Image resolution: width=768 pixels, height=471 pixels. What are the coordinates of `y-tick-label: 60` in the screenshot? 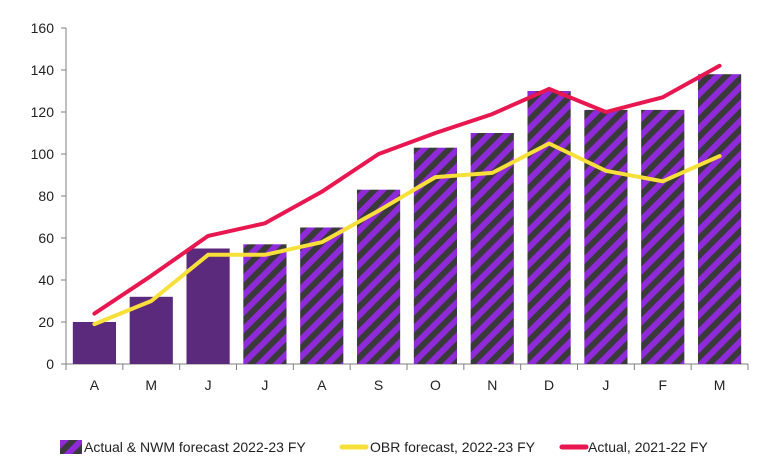 It's located at (46, 238).